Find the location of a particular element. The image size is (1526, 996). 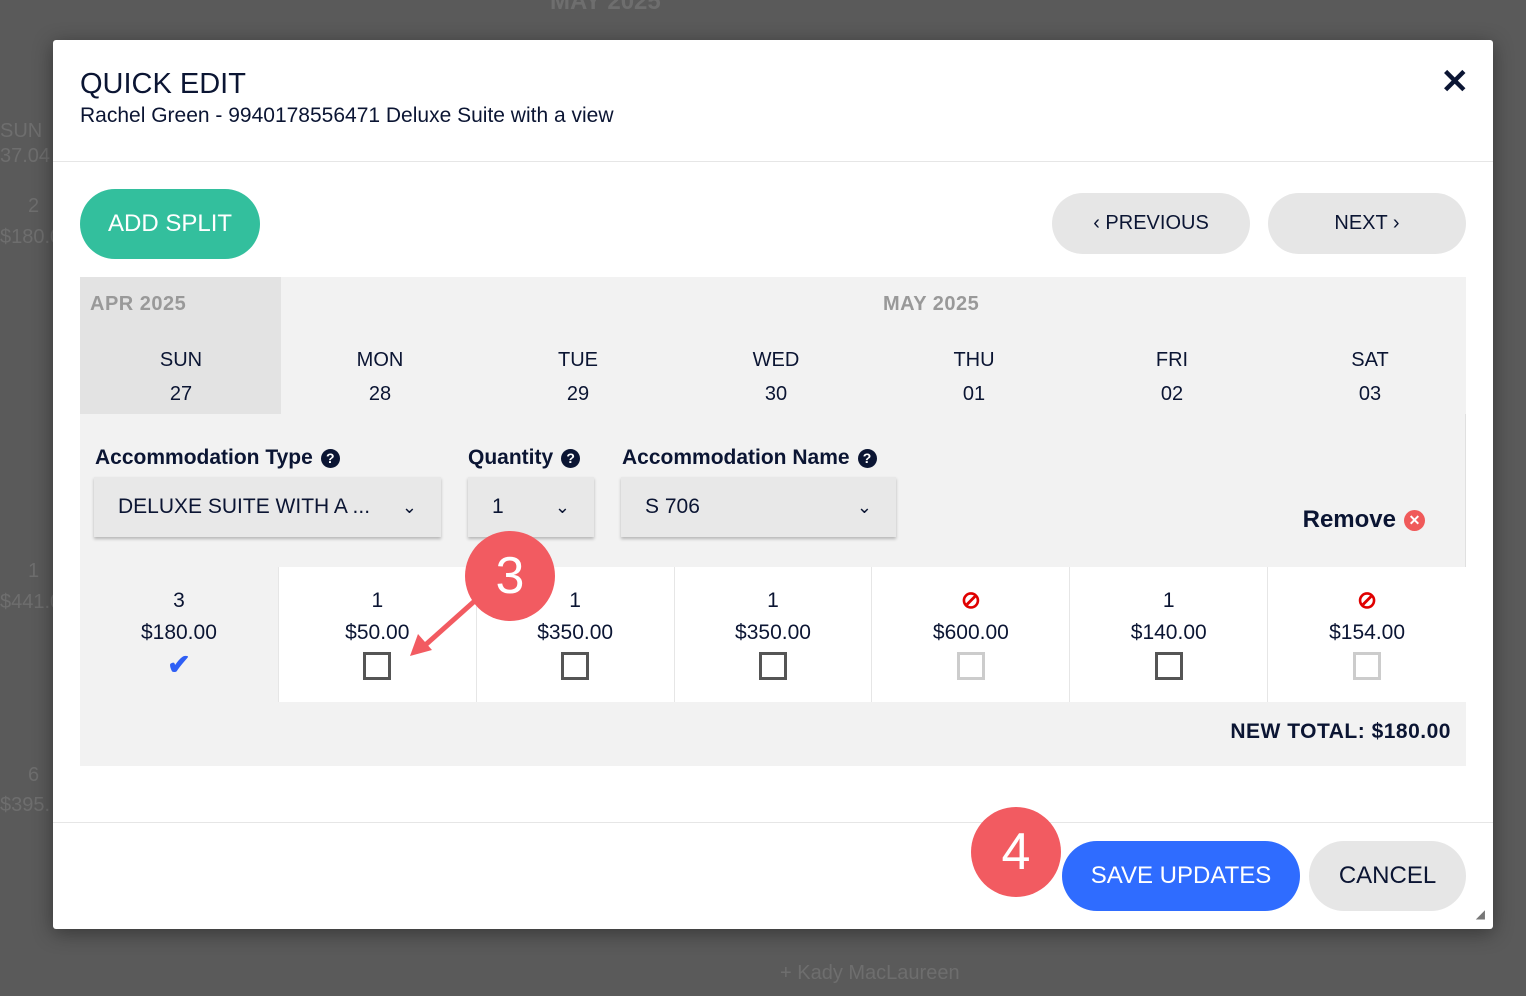

close-icon: ✕ is located at coordinates (1455, 82).